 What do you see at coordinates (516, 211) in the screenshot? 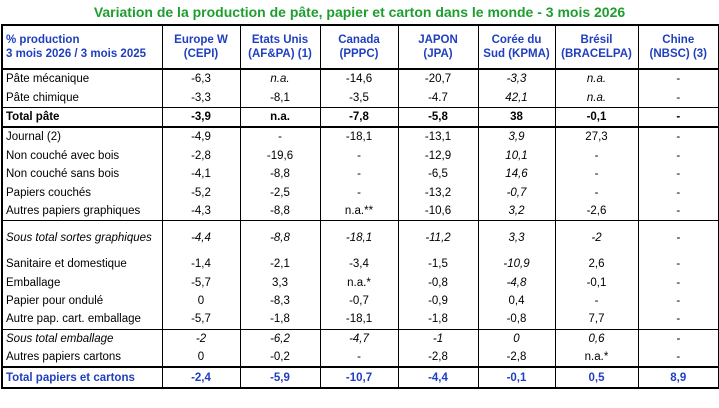
I see `cell: 3,2` at bounding box center [516, 211].